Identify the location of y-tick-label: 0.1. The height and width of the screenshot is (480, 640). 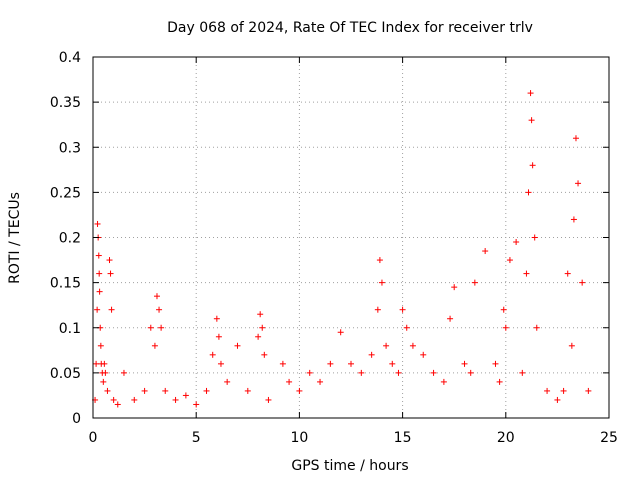
(70, 329).